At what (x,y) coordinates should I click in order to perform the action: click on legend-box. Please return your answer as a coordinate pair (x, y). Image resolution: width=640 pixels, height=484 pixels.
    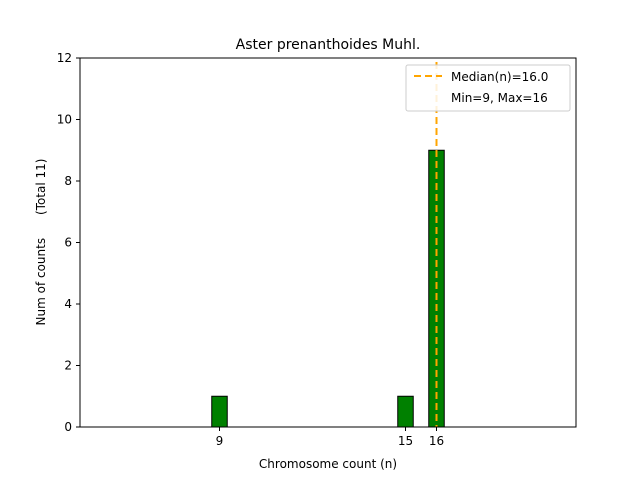
    Looking at the image, I should click on (488, 88).